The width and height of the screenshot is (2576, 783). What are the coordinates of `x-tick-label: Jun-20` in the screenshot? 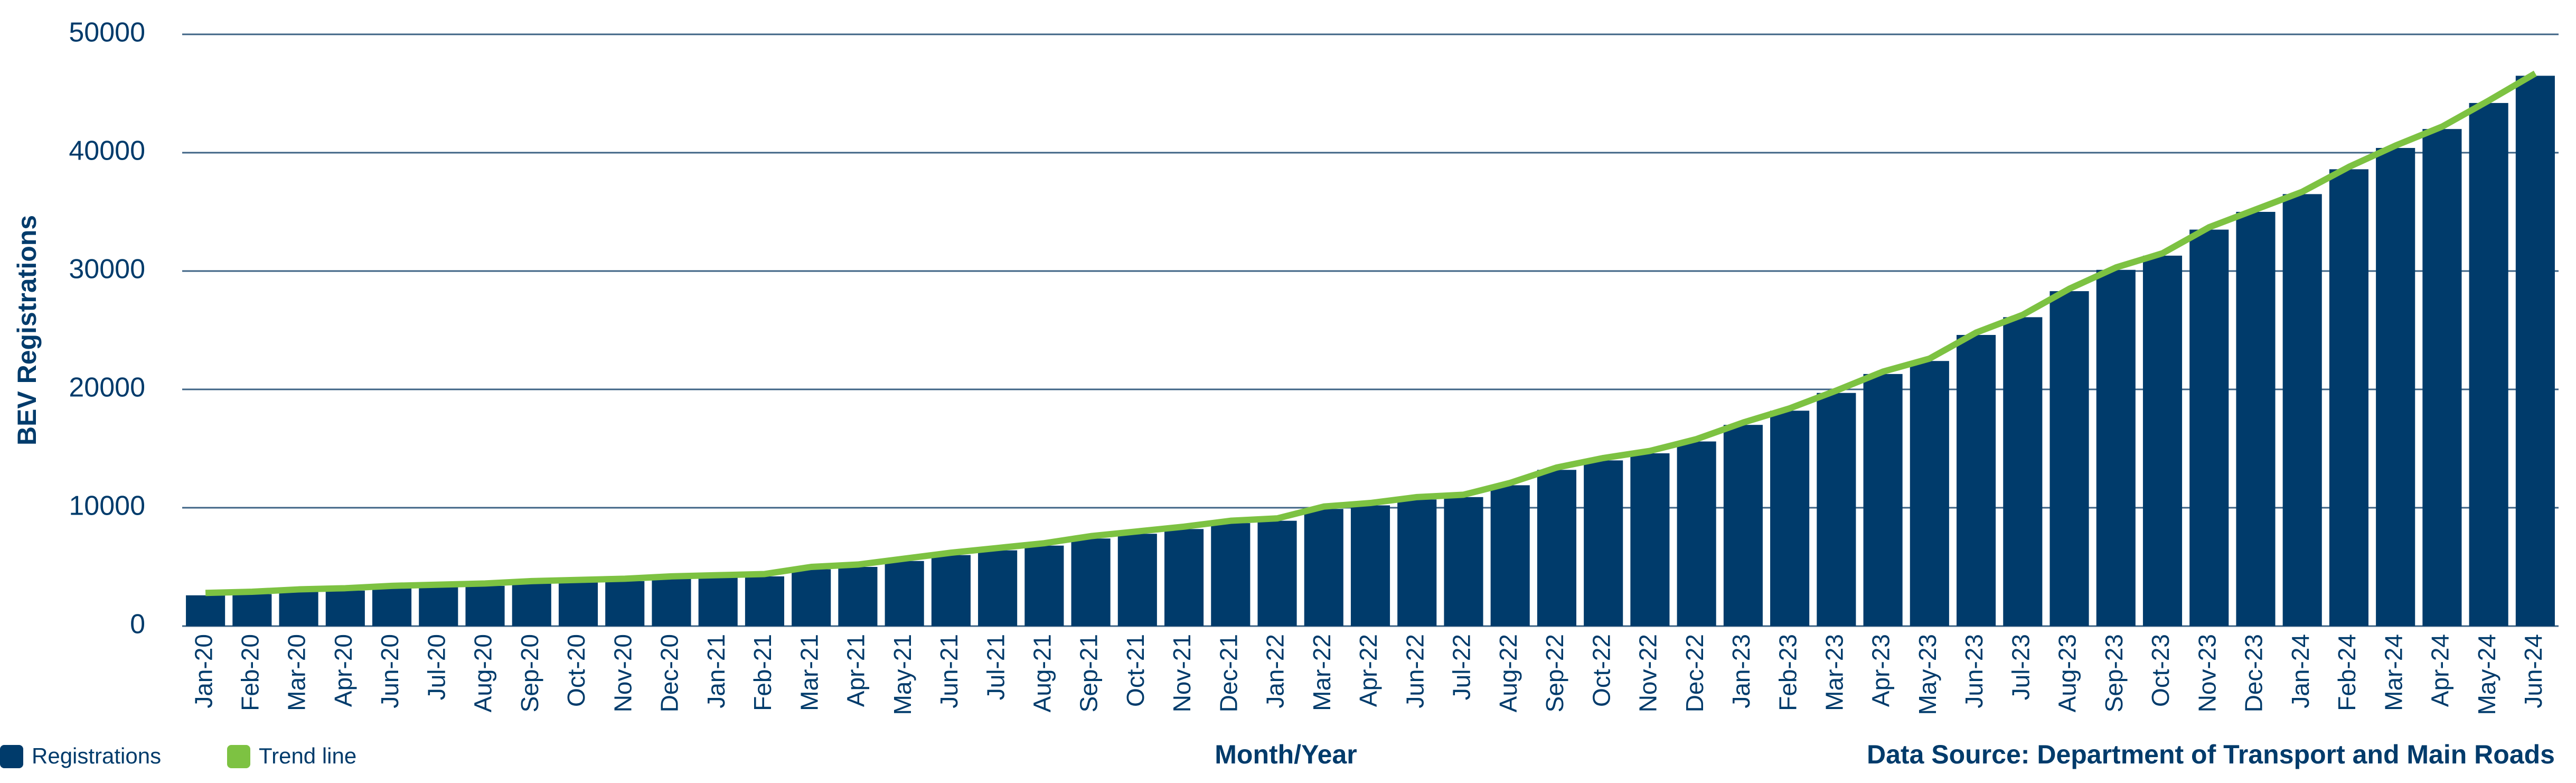 It's located at (389, 672).